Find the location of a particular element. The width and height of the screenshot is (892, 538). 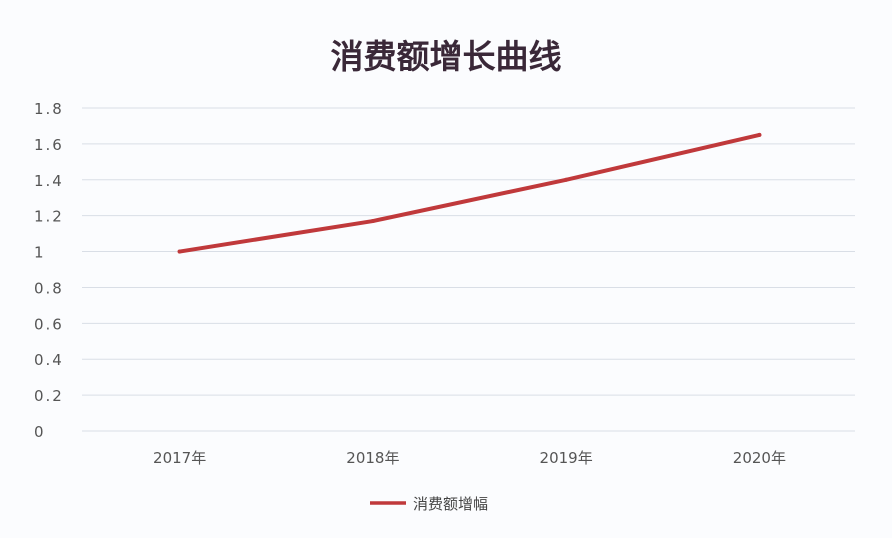

y-tick-label: 0 is located at coordinates (40, 432).